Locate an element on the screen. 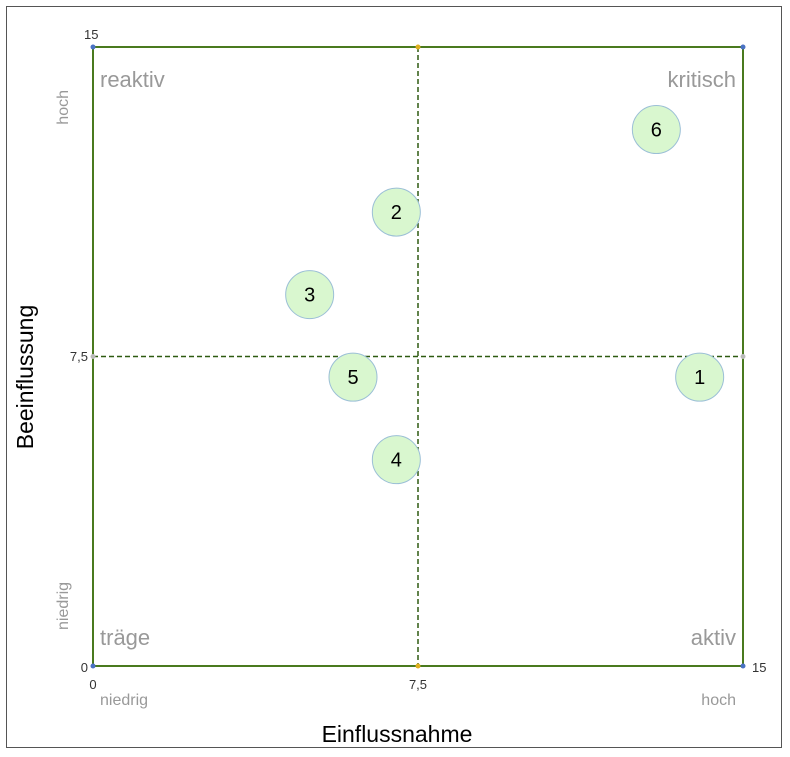 The width and height of the screenshot is (790, 757). data-point-label: 4 is located at coordinates (396, 461).